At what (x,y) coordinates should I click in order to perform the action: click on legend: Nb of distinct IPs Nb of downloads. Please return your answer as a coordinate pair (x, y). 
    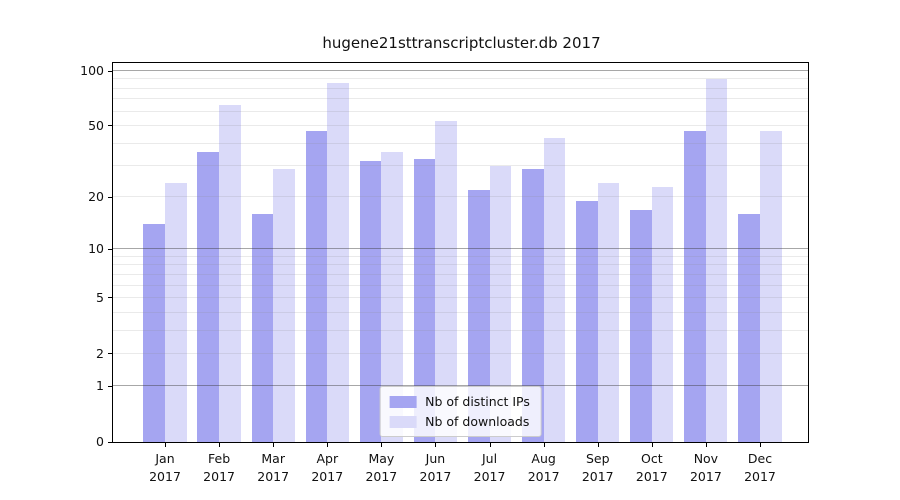
    Looking at the image, I should click on (460, 411).